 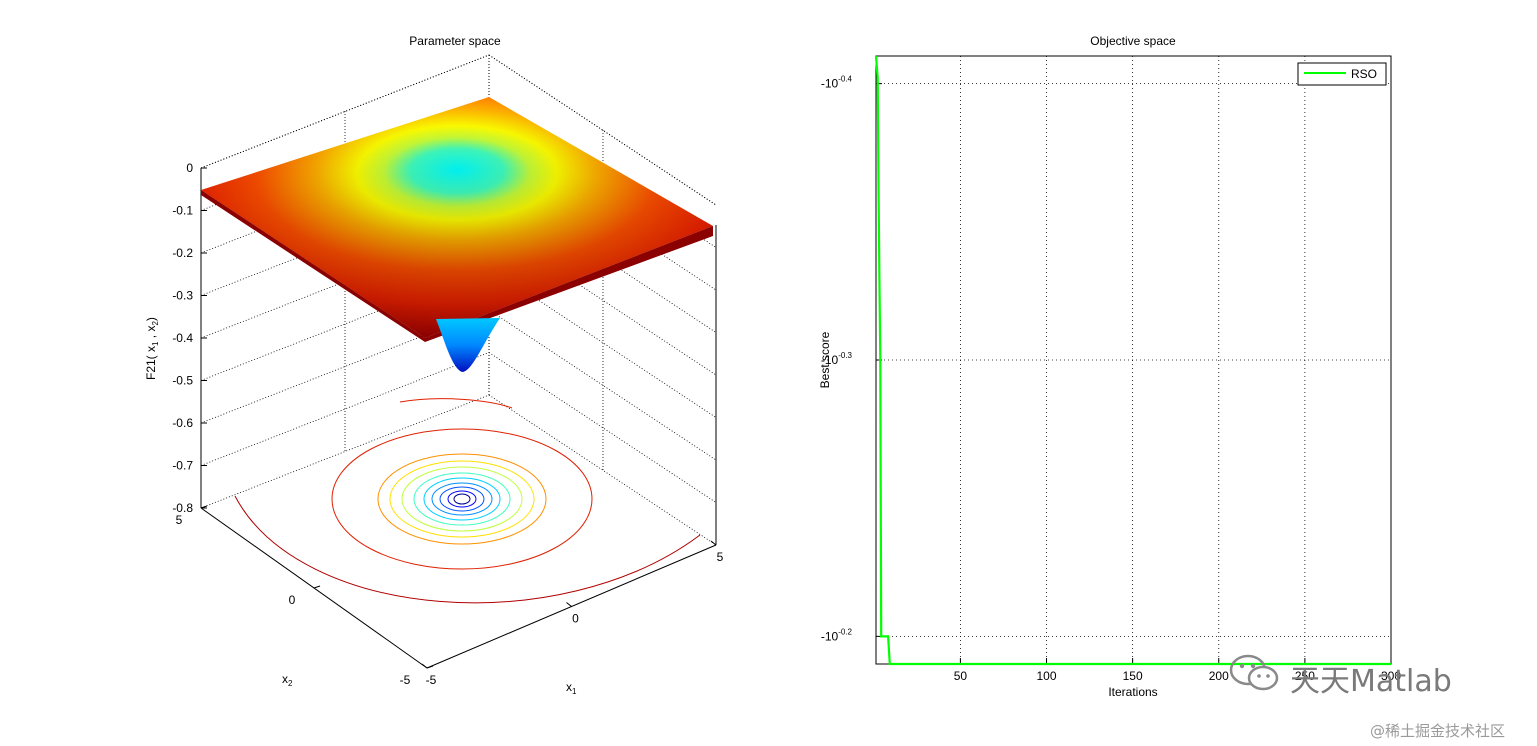 What do you see at coordinates (455, 41) in the screenshot?
I see `surface-title: Parameter space` at bounding box center [455, 41].